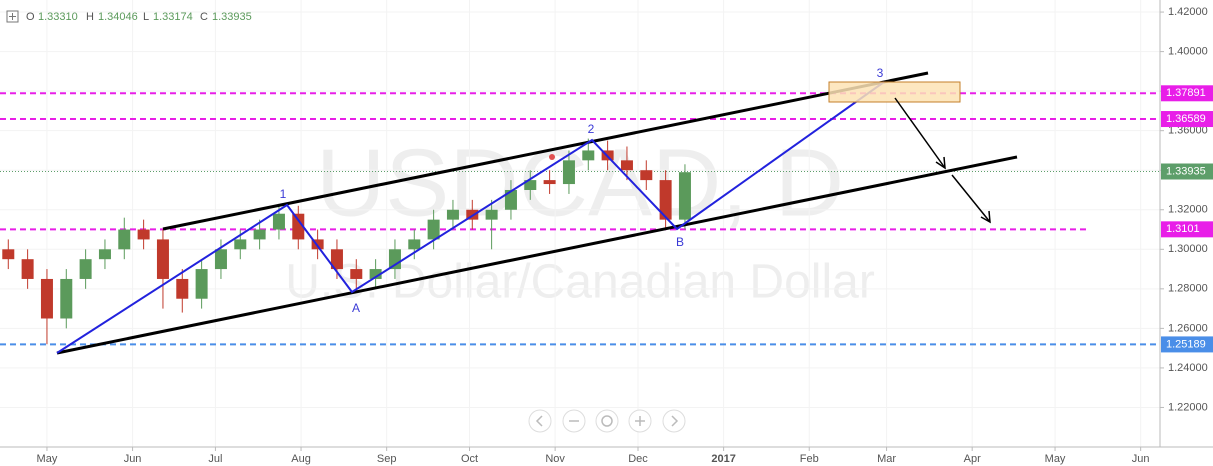 The image size is (1213, 466). What do you see at coordinates (90, 17) in the screenshot?
I see `ohlc-key: H` at bounding box center [90, 17].